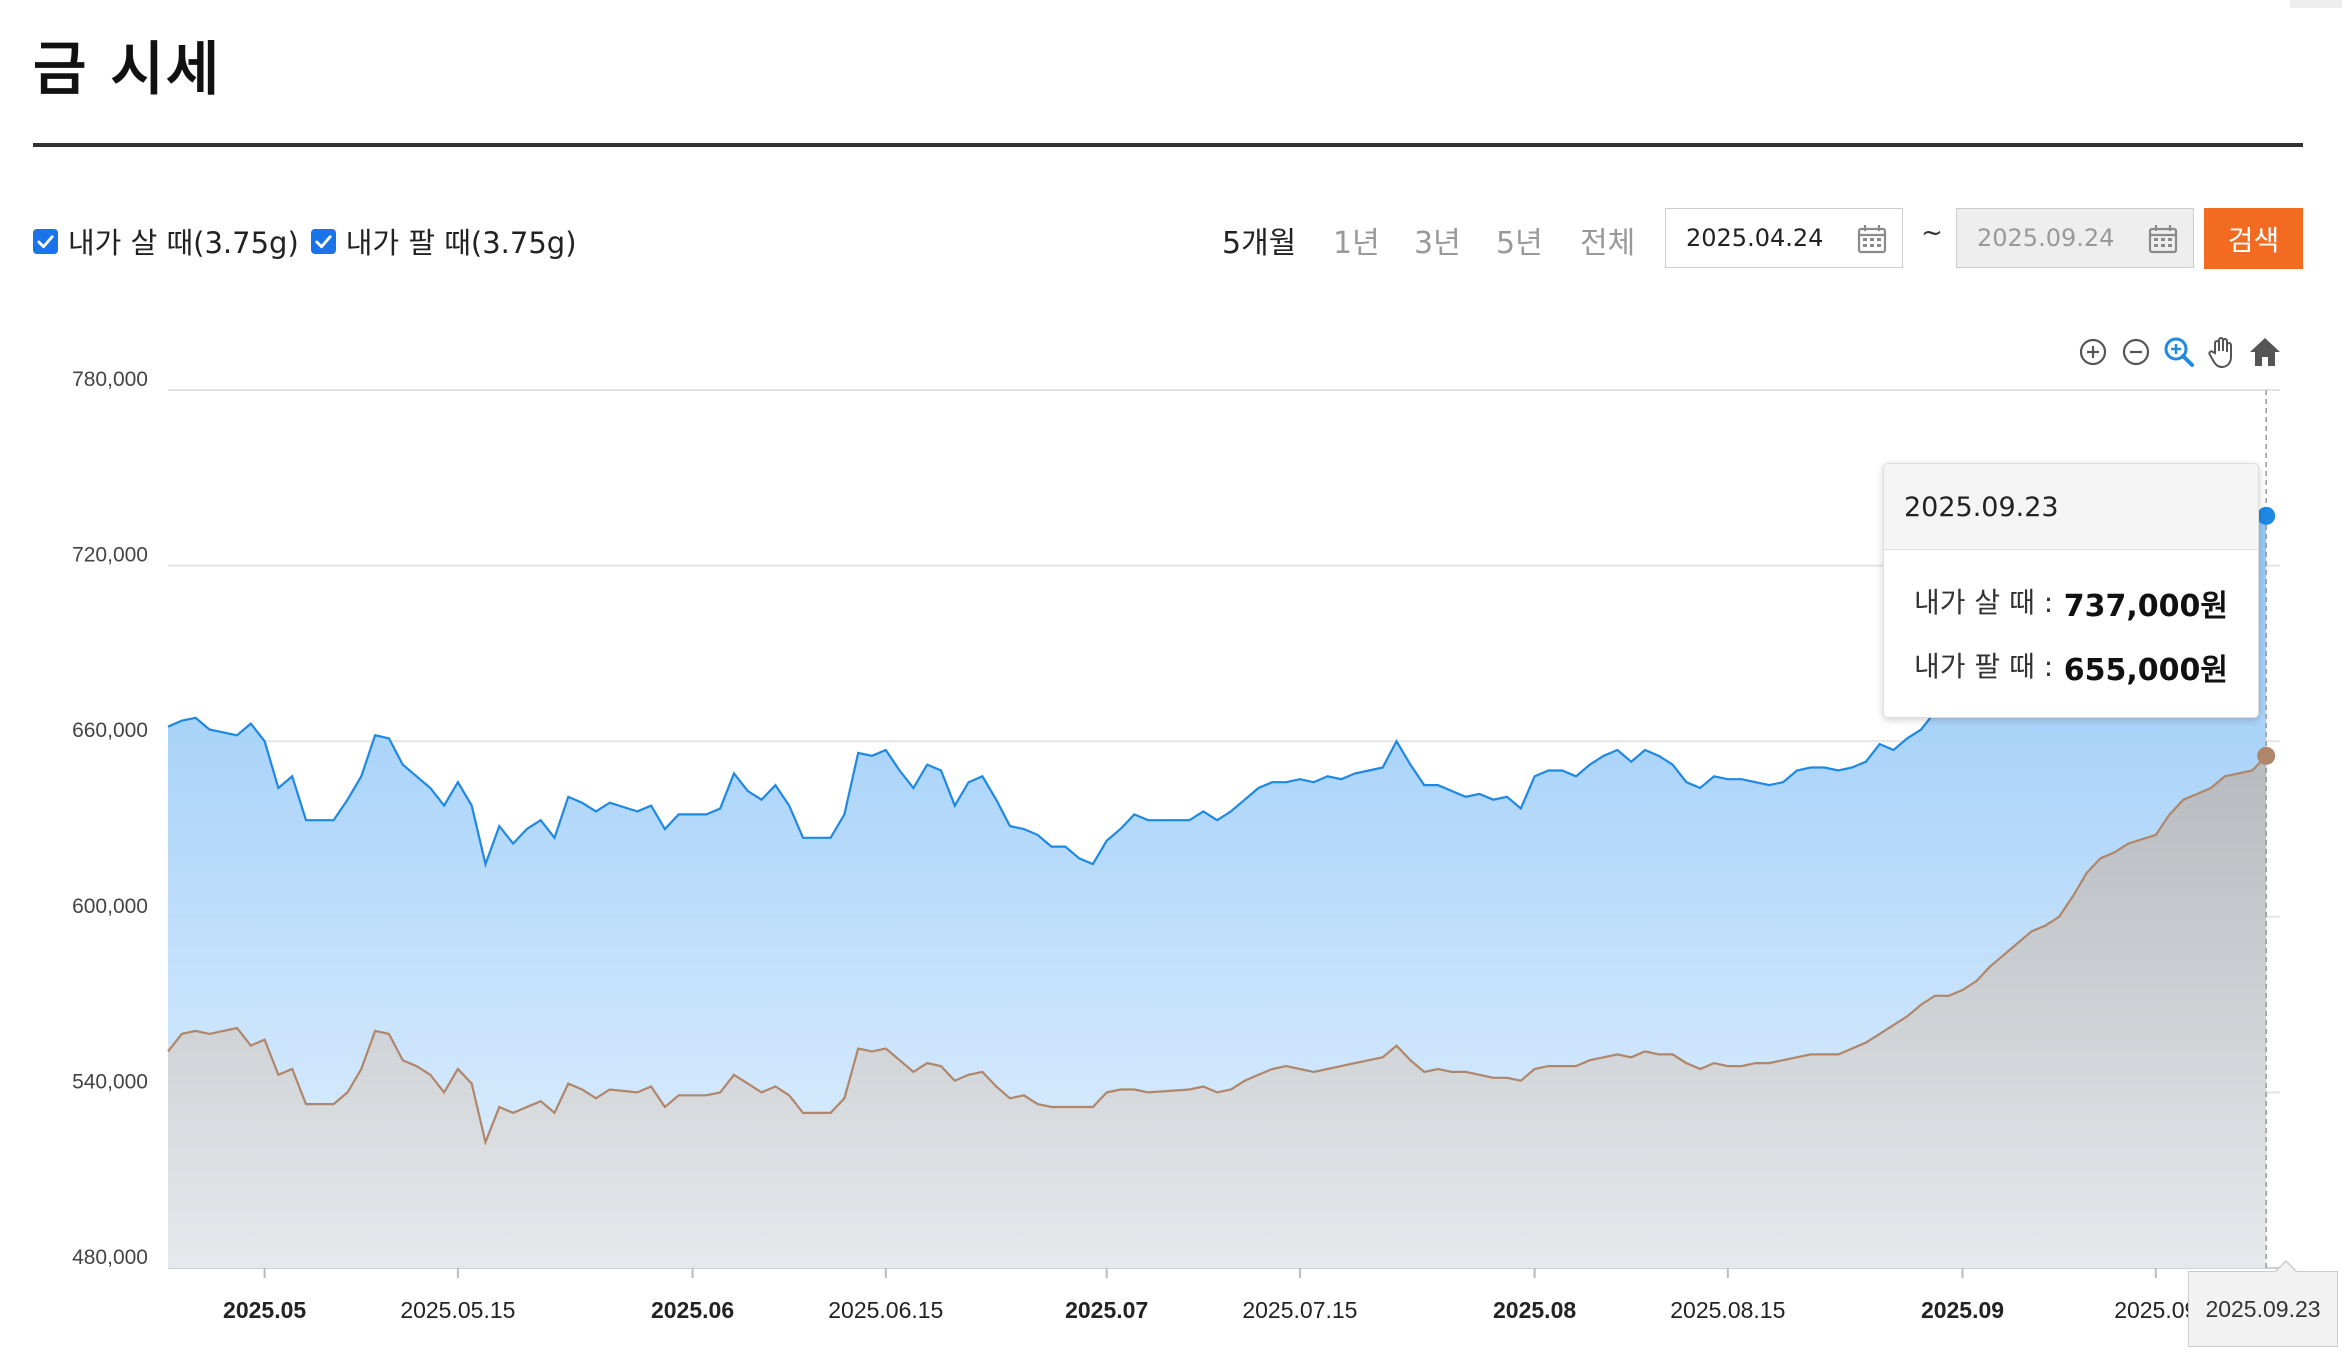 This screenshot has width=2342, height=1356. Describe the element at coordinates (1755, 238) in the screenshot. I see `start-date-value: 2025.04.24` at that location.